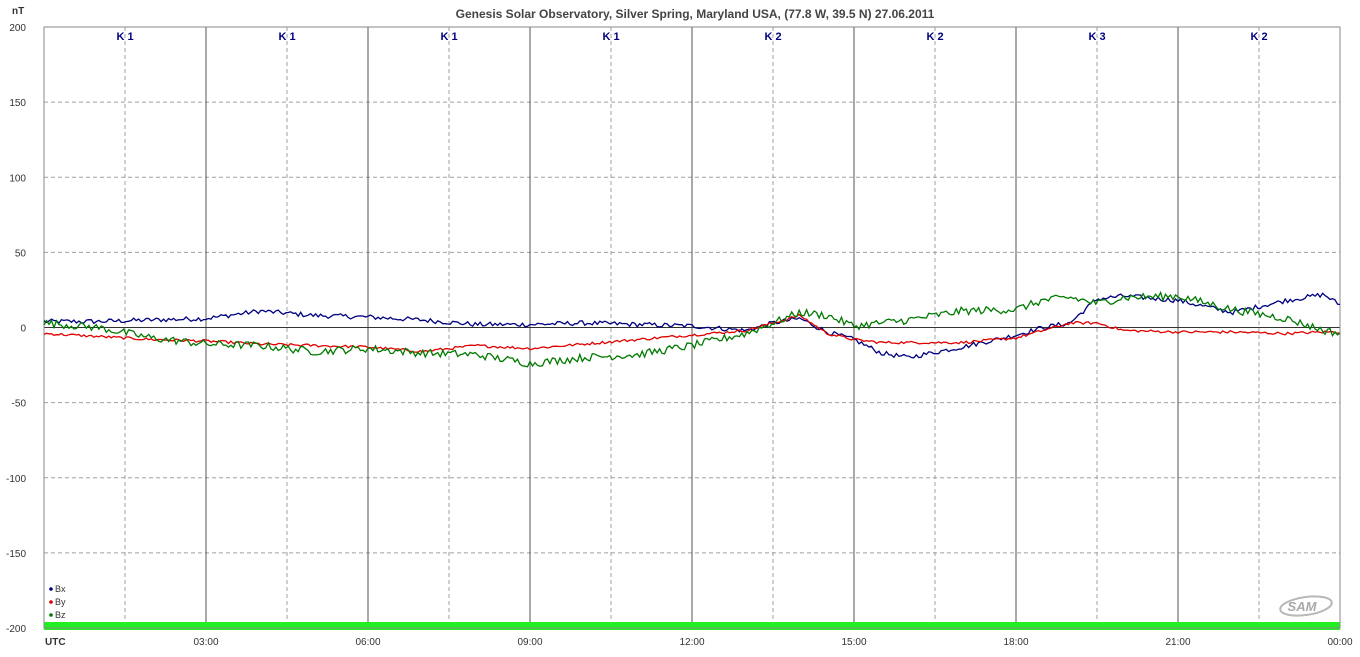 This screenshot has width=1360, height=657. I want to click on sam-logo: SAM, so click(1306, 606).